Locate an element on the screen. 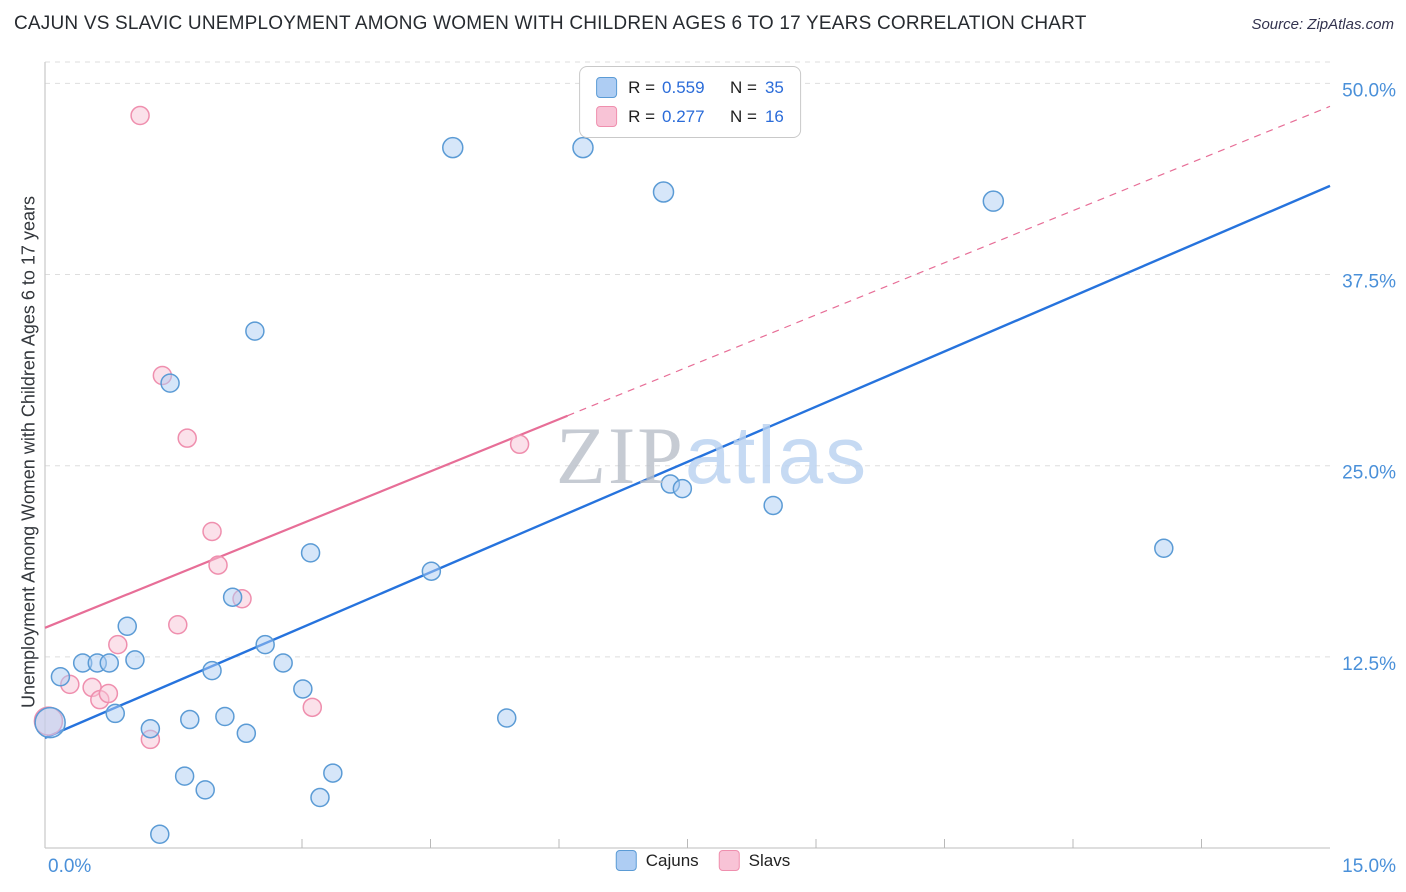 This screenshot has width=1406, height=892. y-tick-label: 50.0% is located at coordinates (1369, 90).